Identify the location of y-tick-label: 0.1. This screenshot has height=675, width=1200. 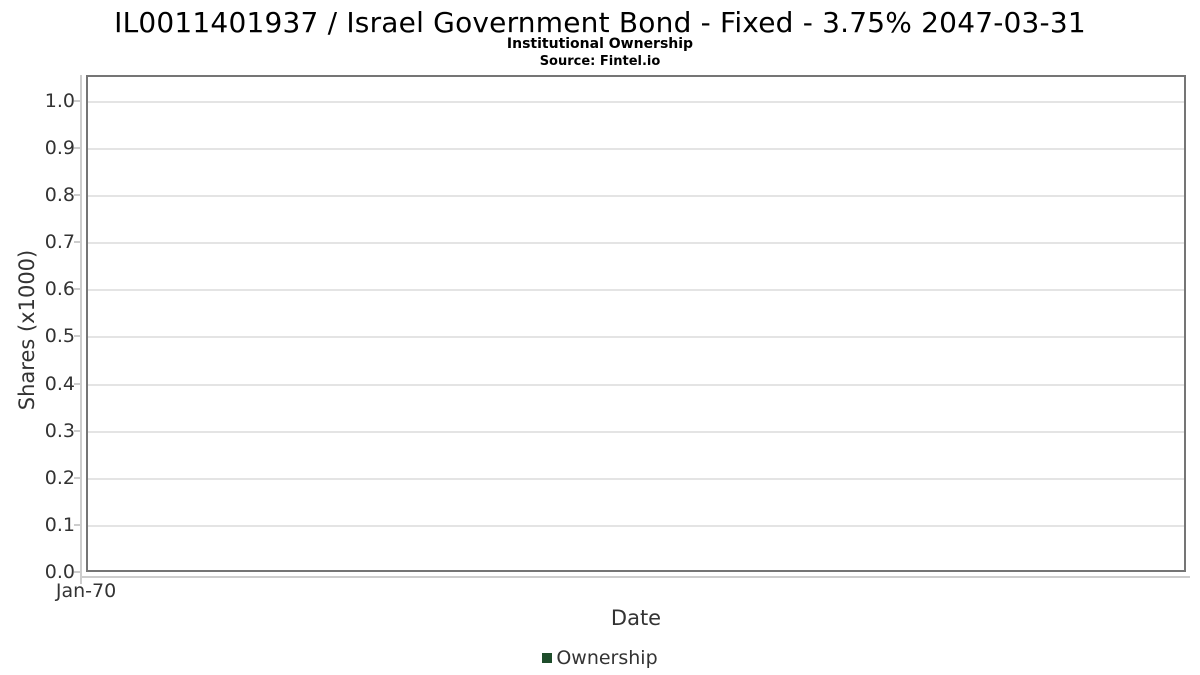
(59, 525).